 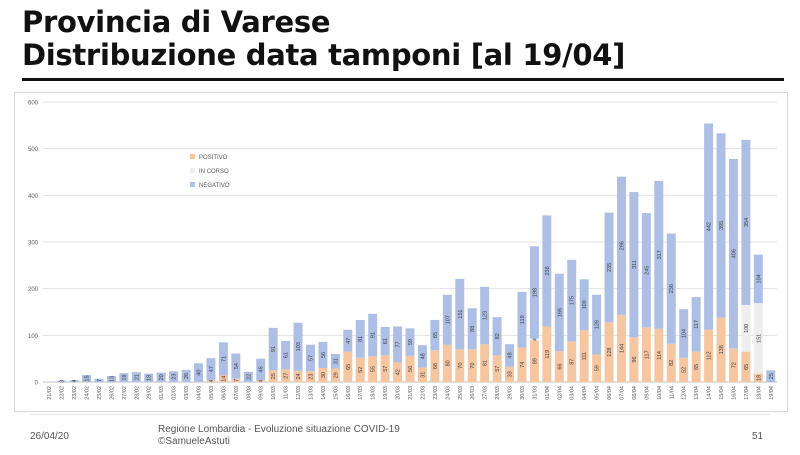 What do you see at coordinates (486, 393) in the screenshot?
I see `x-tick-label: 27/03` at bounding box center [486, 393].